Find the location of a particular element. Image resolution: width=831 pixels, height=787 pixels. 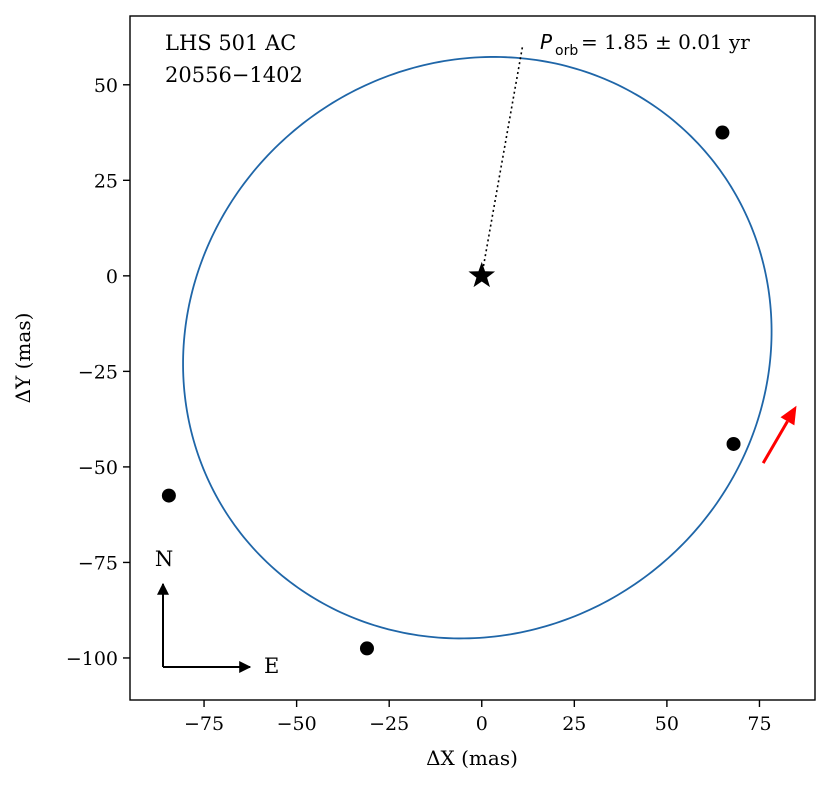

periastron-line is located at coordinates (502, 161).